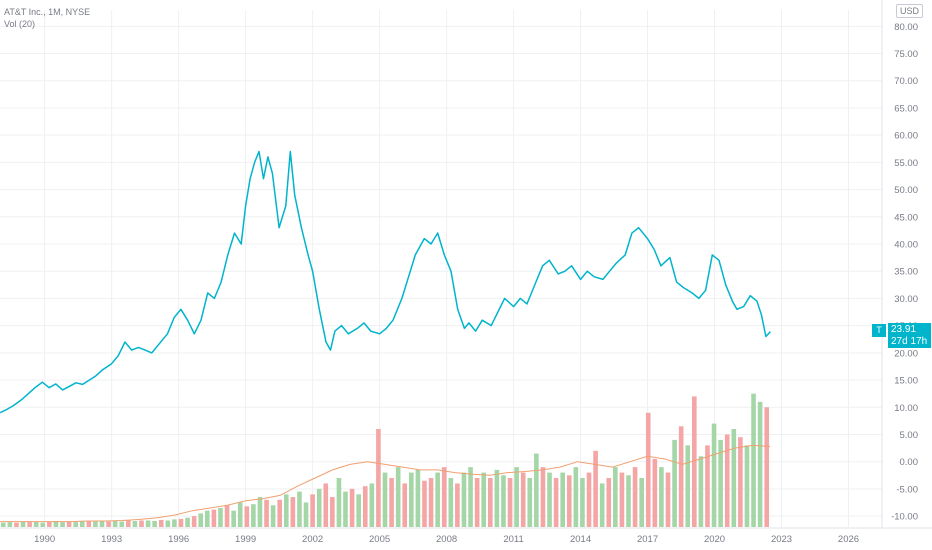 The image size is (932, 550). I want to click on x-tick-label: 1999, so click(245, 539).